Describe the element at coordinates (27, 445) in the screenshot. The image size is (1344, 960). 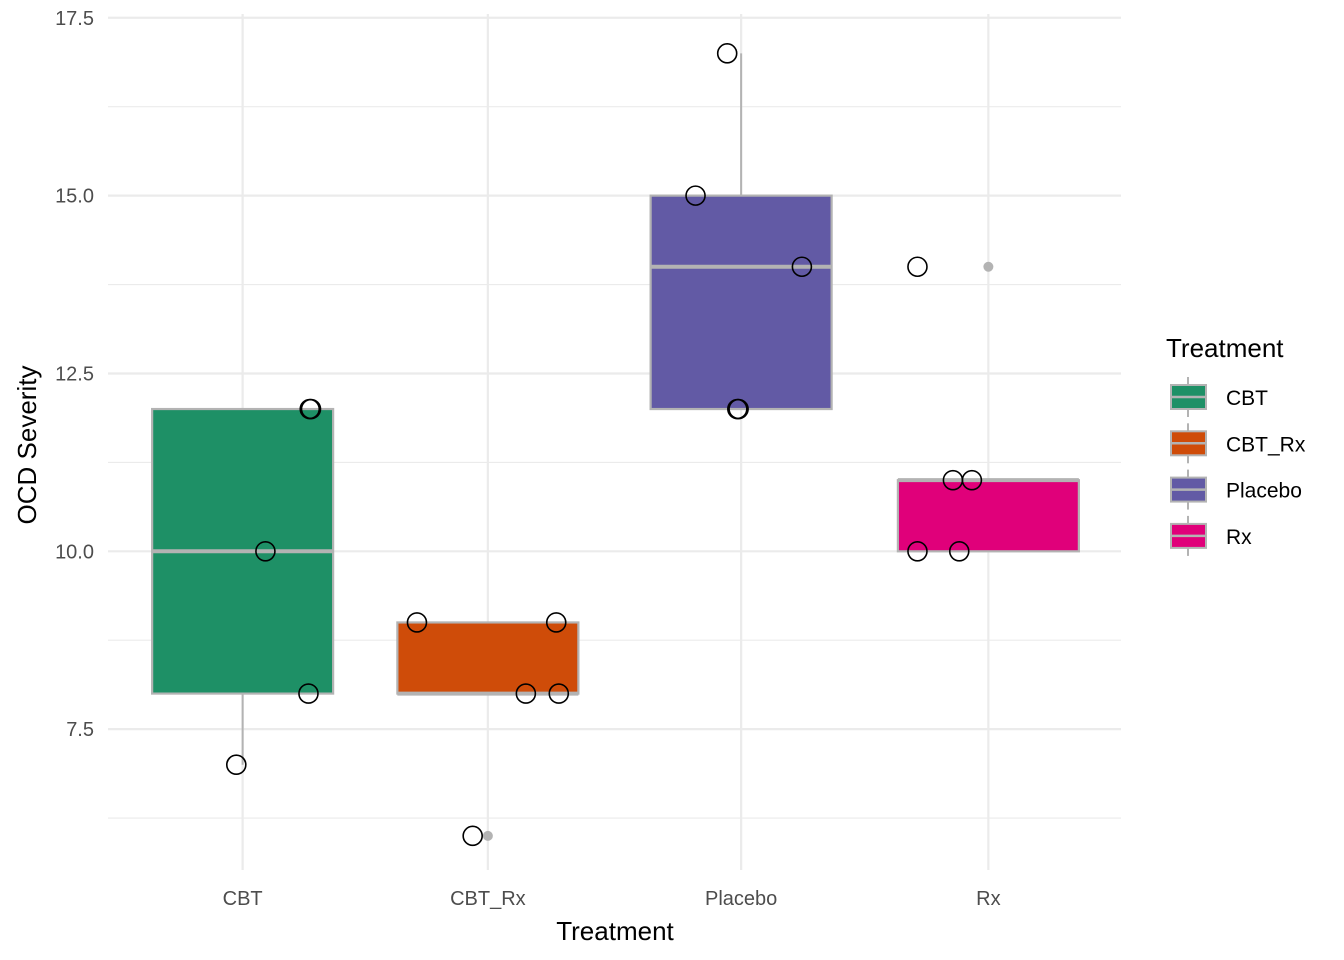
I see `y-axis-title: OCD Severity` at that location.